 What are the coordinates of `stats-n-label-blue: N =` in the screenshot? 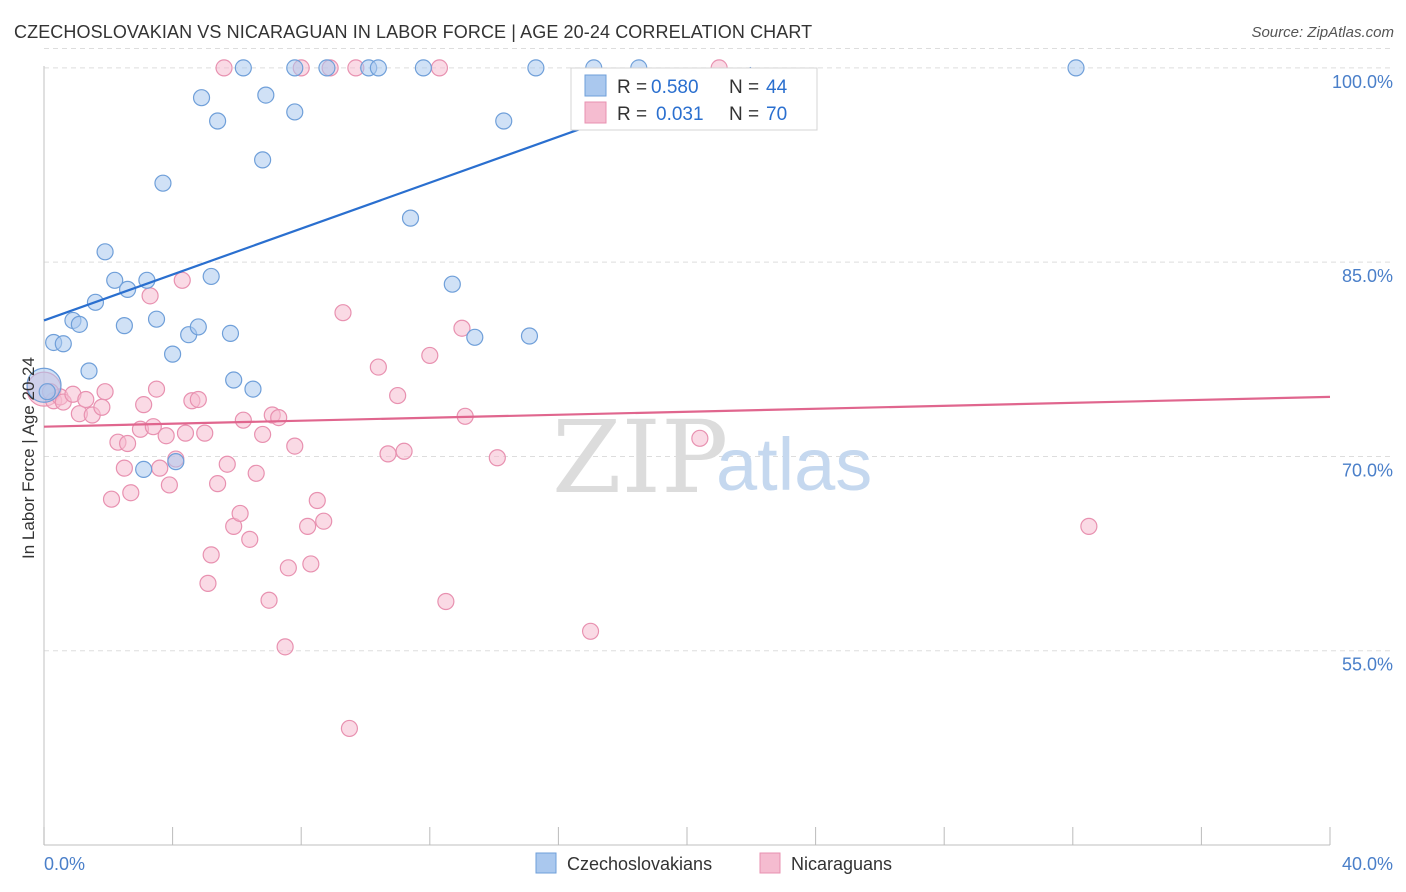 It's located at (744, 87).